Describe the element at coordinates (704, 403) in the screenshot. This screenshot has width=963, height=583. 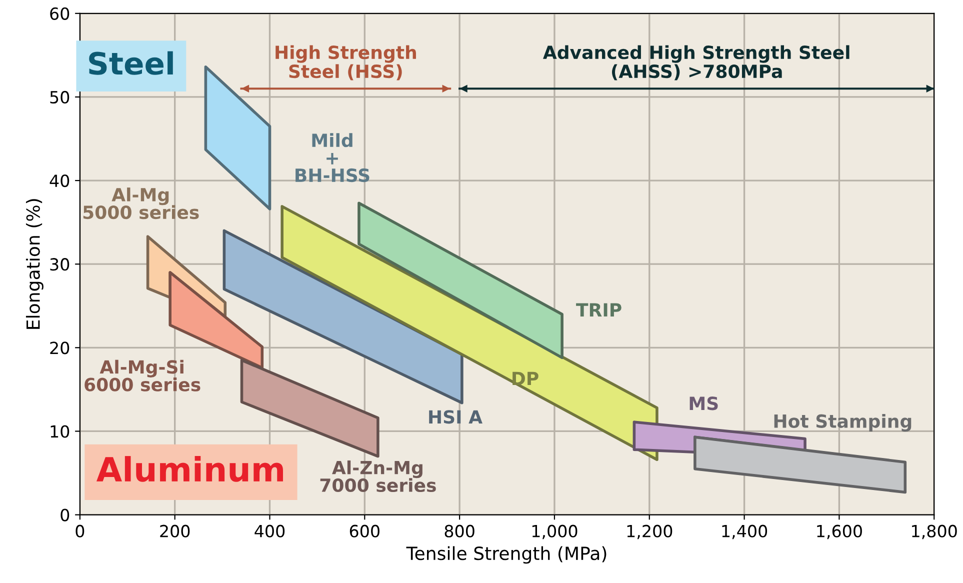
I see `series-label: MS` at that location.